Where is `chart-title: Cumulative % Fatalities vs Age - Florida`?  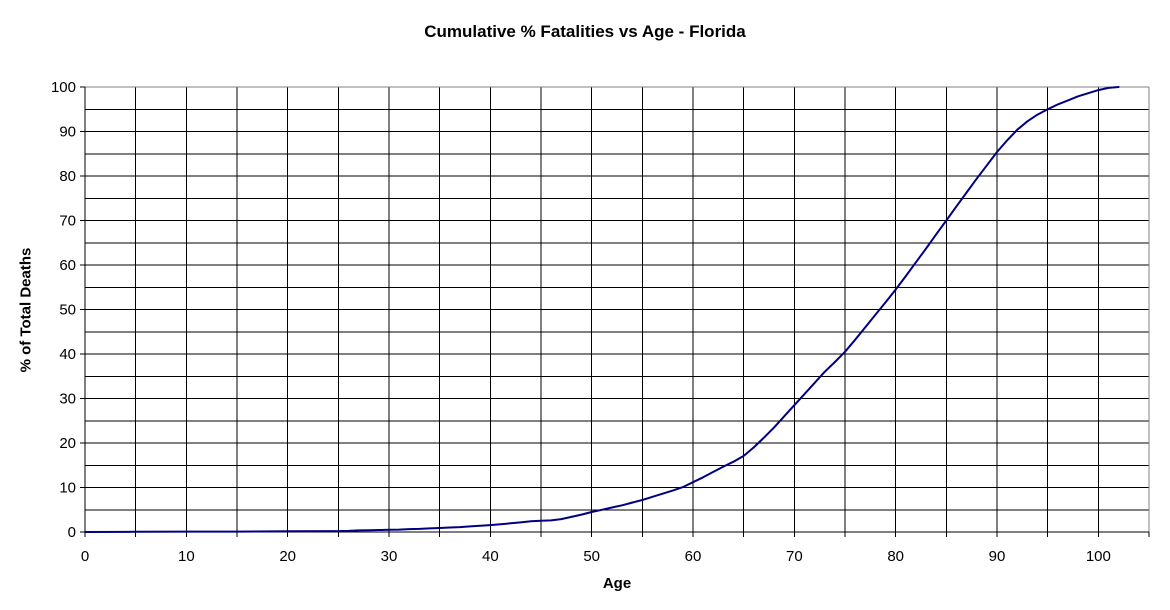 chart-title: Cumulative % Fatalities vs Age - Florida is located at coordinates (585, 31).